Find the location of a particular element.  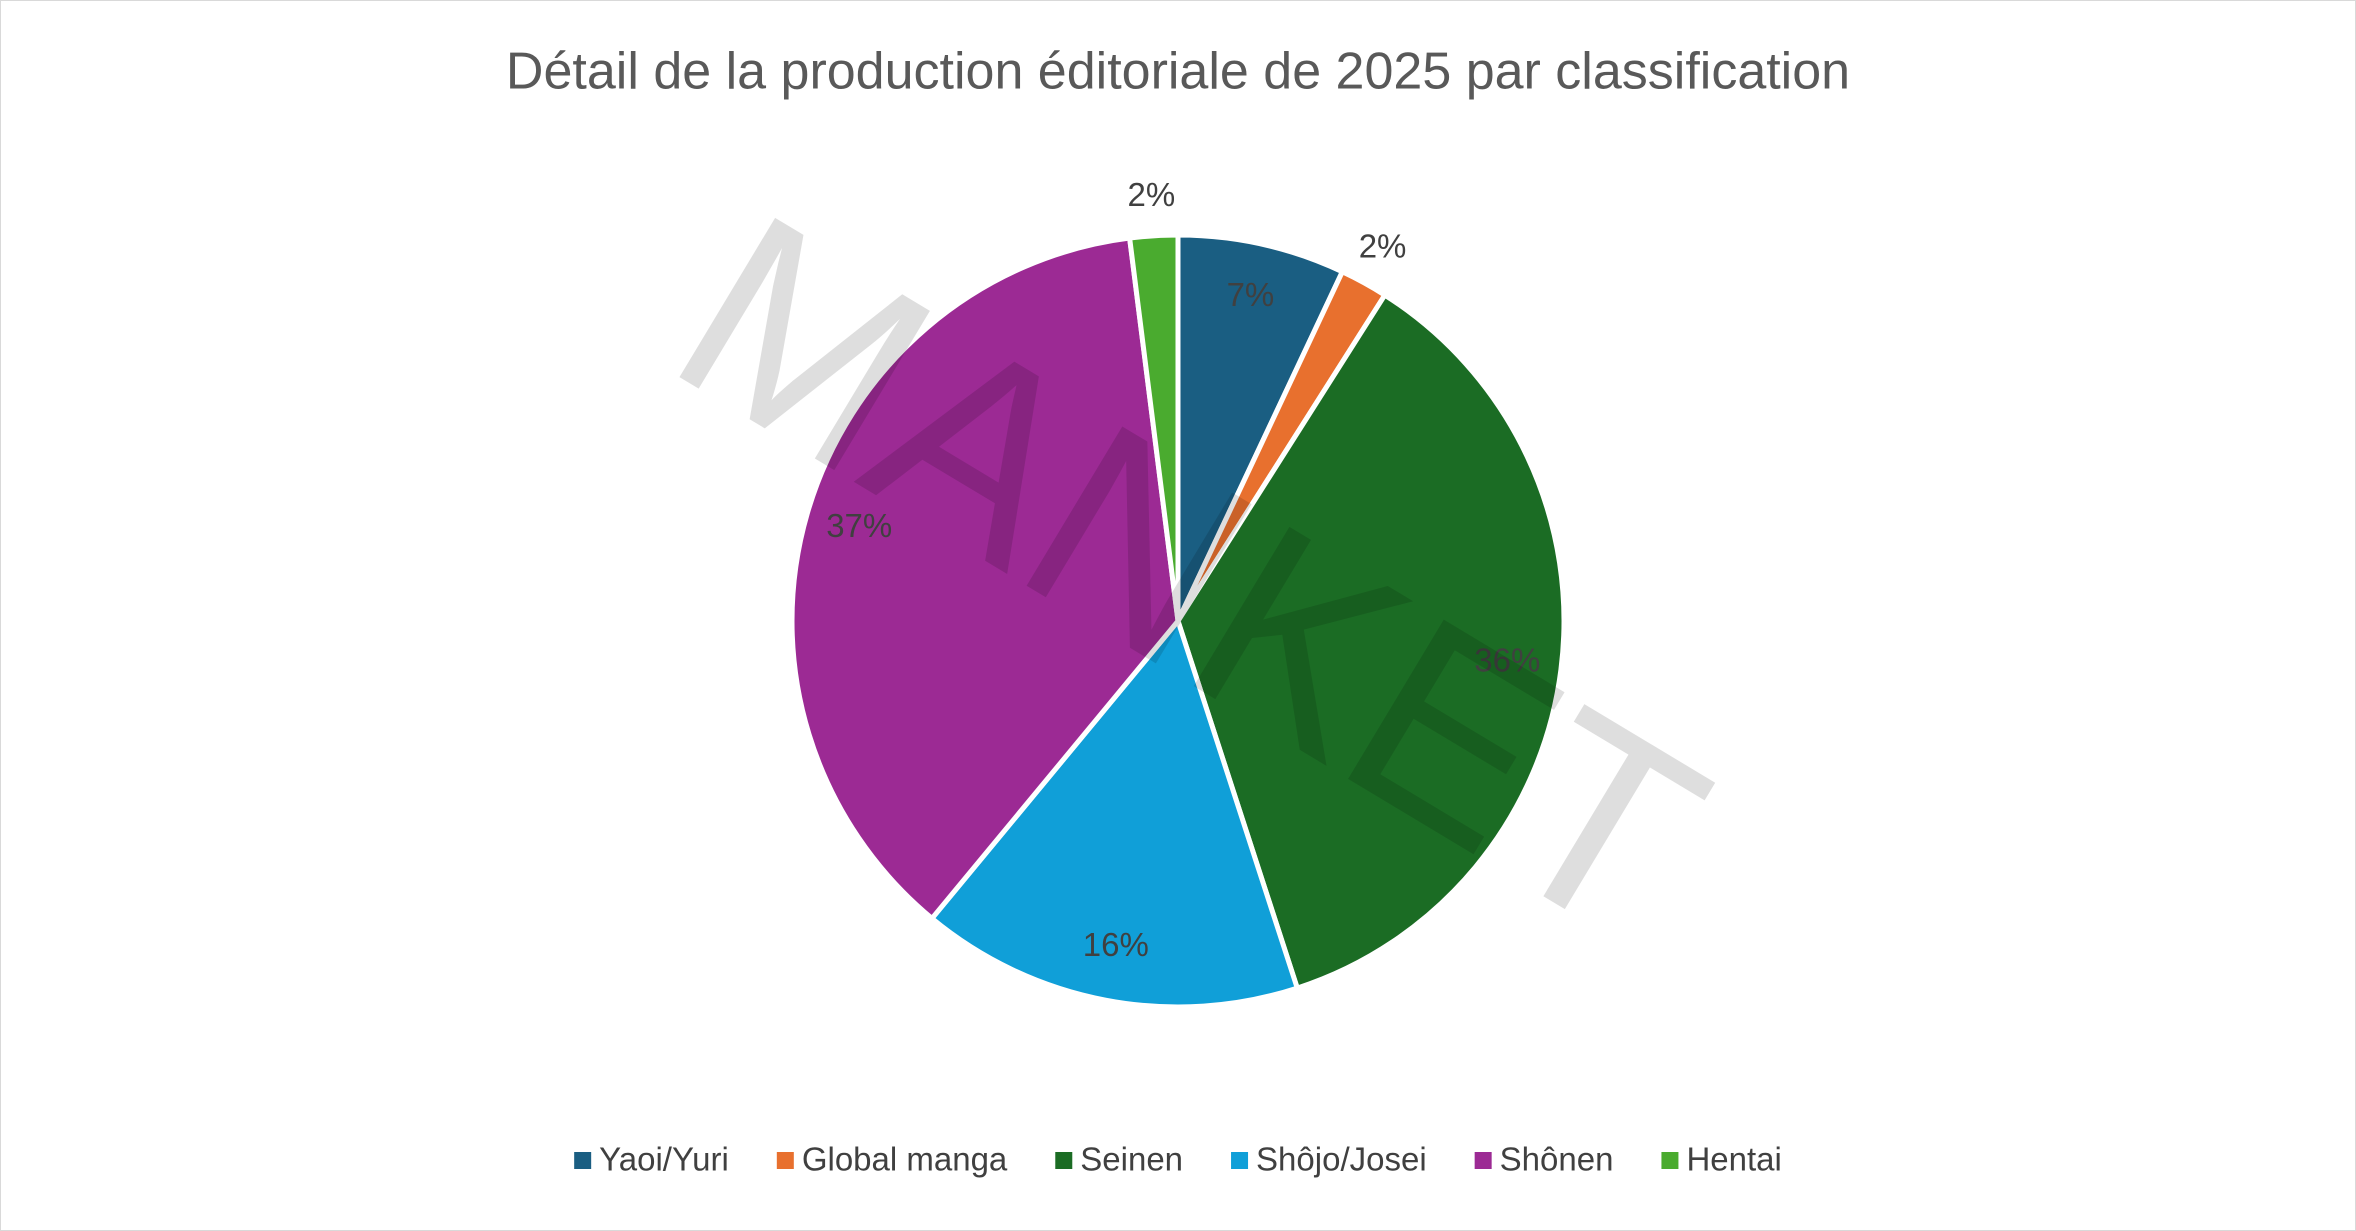

legend-label: Shôjo/Josei is located at coordinates (1341, 1159).